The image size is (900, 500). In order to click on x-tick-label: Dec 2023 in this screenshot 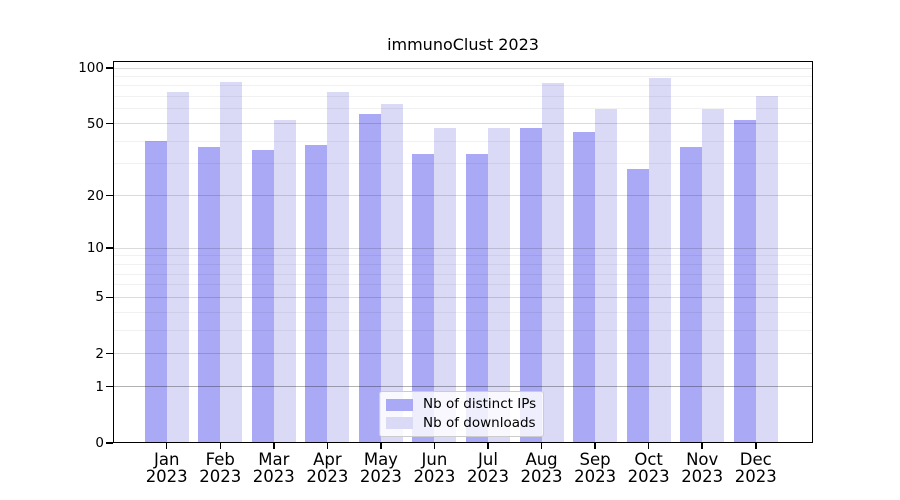, I will do `click(756, 468)`.